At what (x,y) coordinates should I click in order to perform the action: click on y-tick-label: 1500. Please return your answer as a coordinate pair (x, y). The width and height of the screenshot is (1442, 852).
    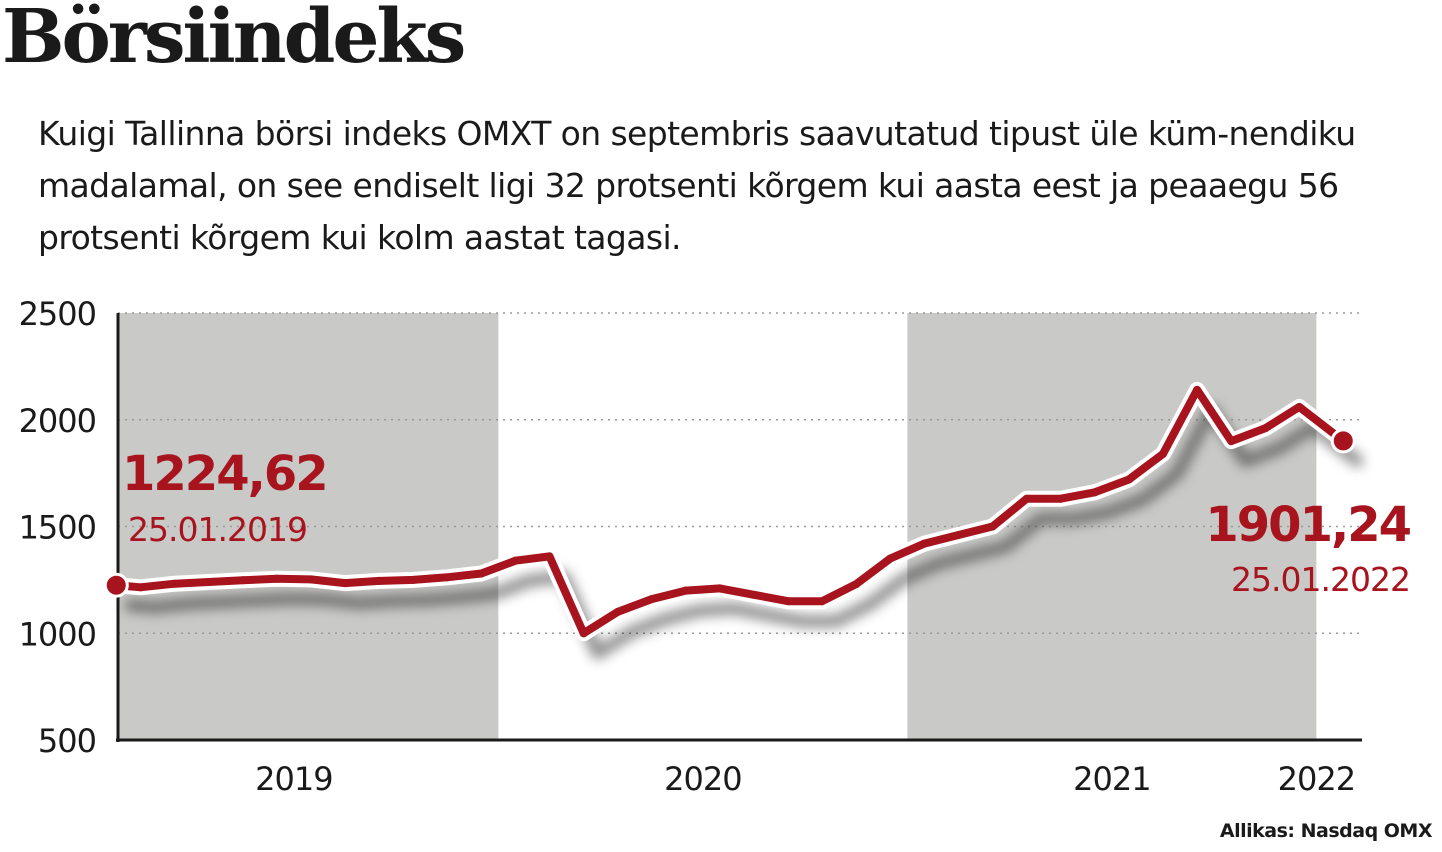
    Looking at the image, I should click on (57, 528).